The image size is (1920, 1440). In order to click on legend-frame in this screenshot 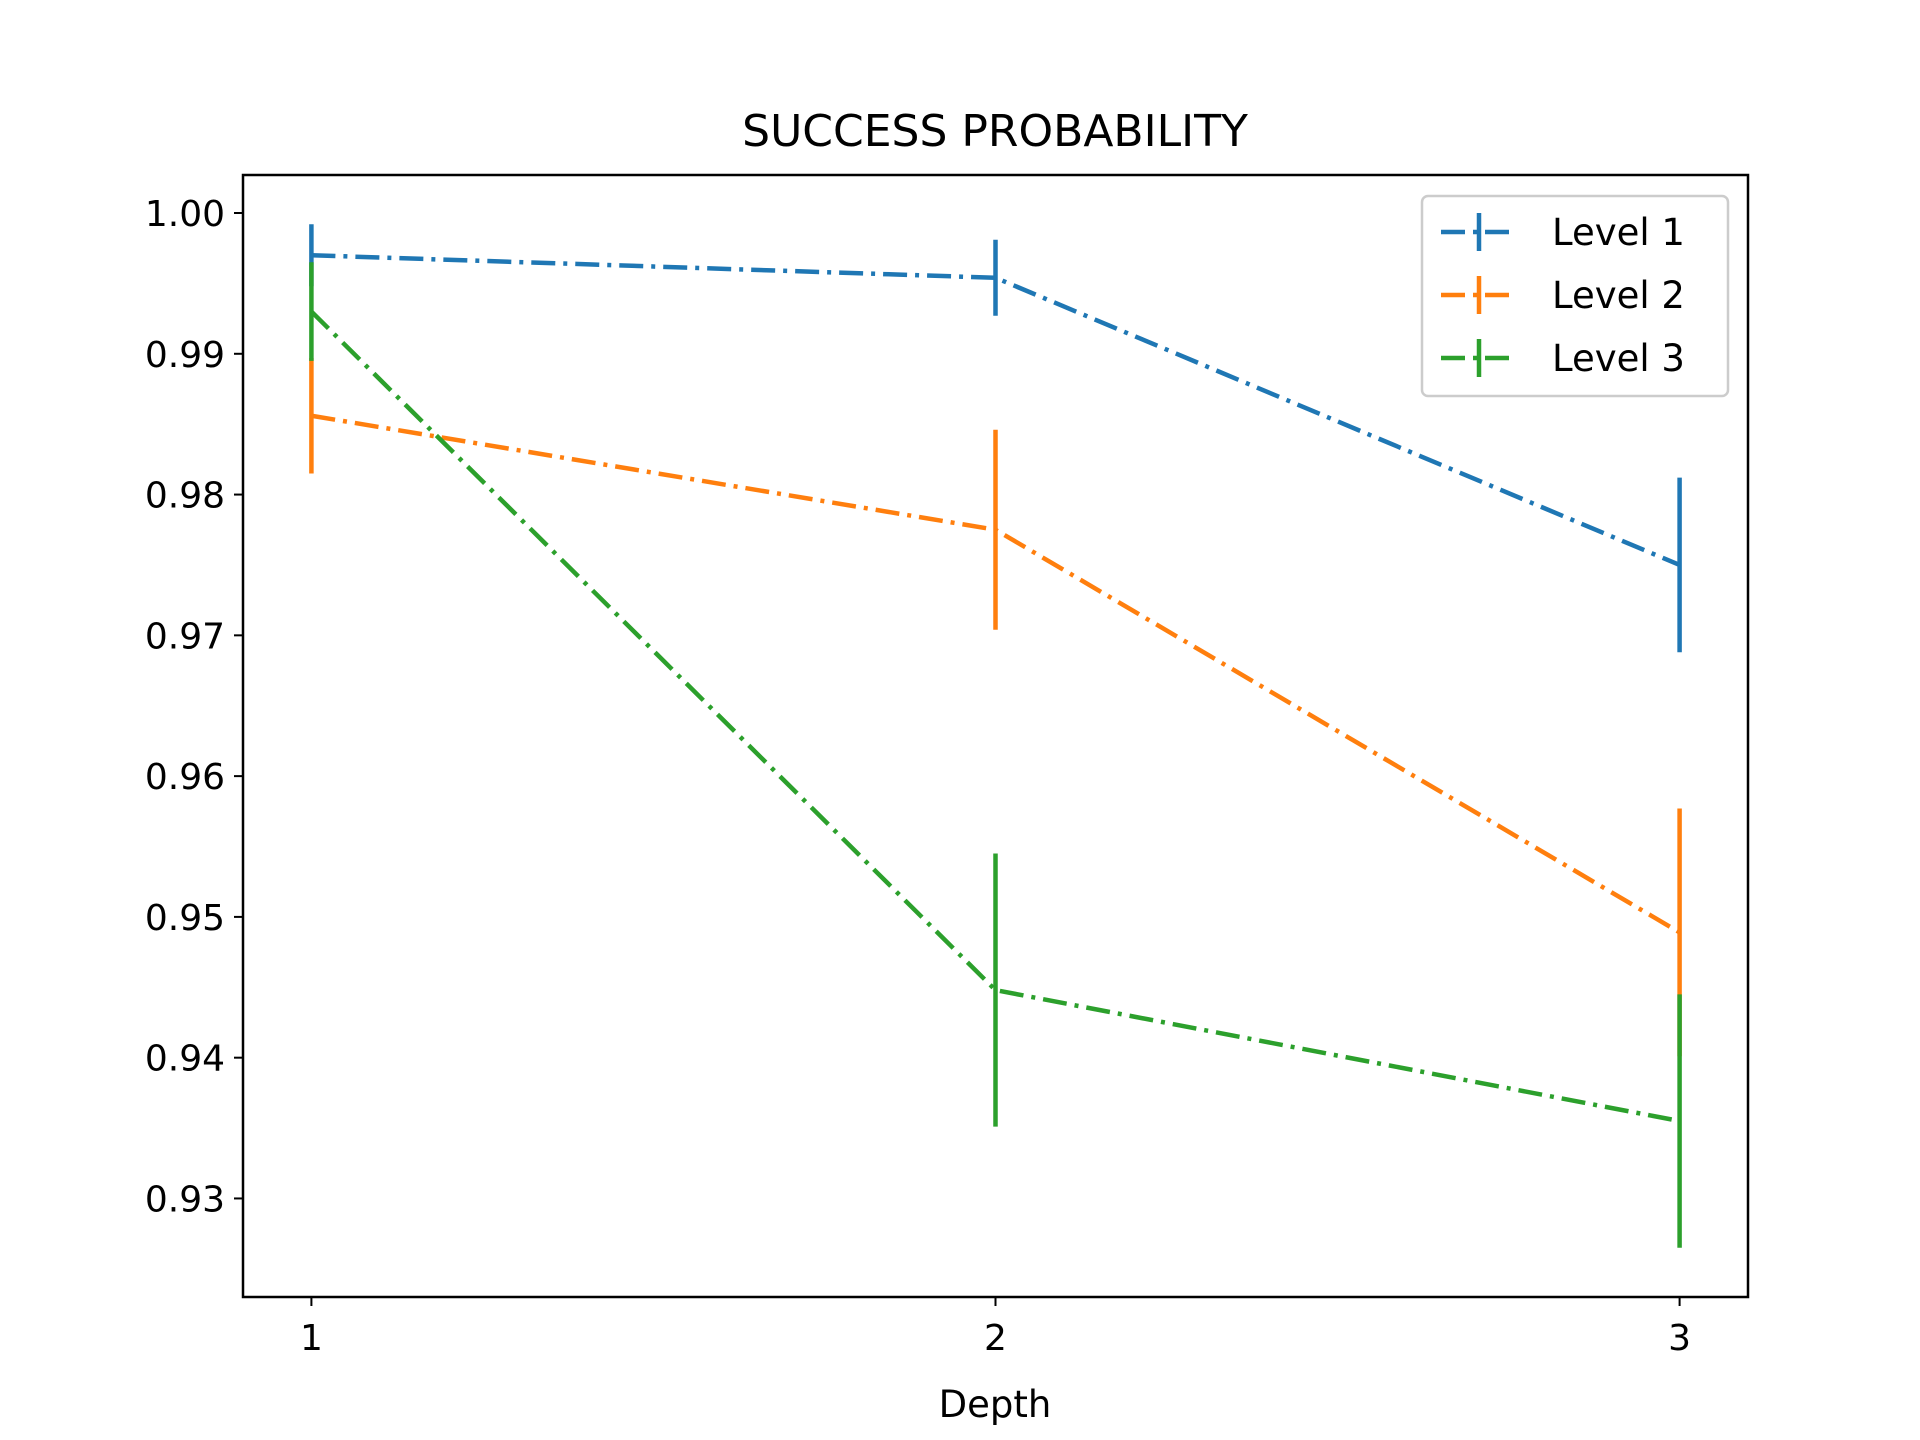, I will do `click(1575, 296)`.